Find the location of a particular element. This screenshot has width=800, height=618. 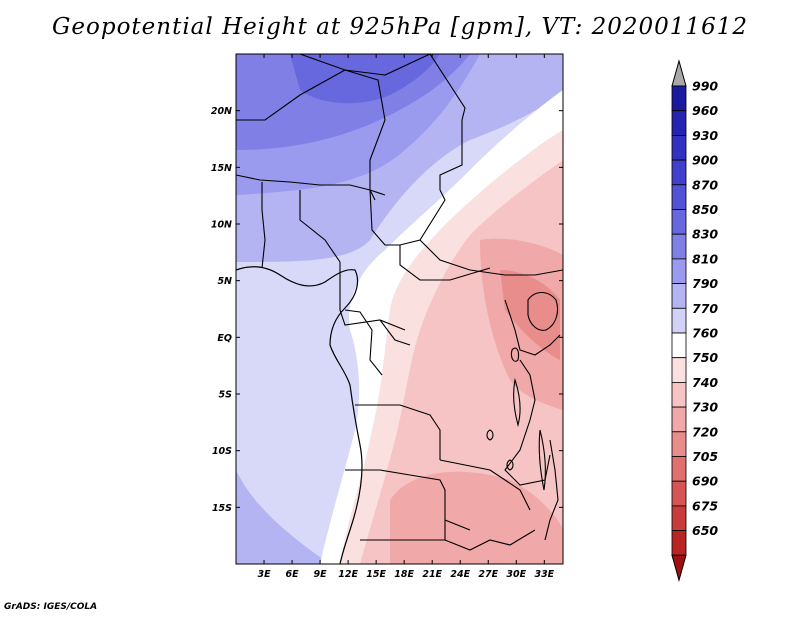

colorbar-label: 760 is located at coordinates (705, 333).